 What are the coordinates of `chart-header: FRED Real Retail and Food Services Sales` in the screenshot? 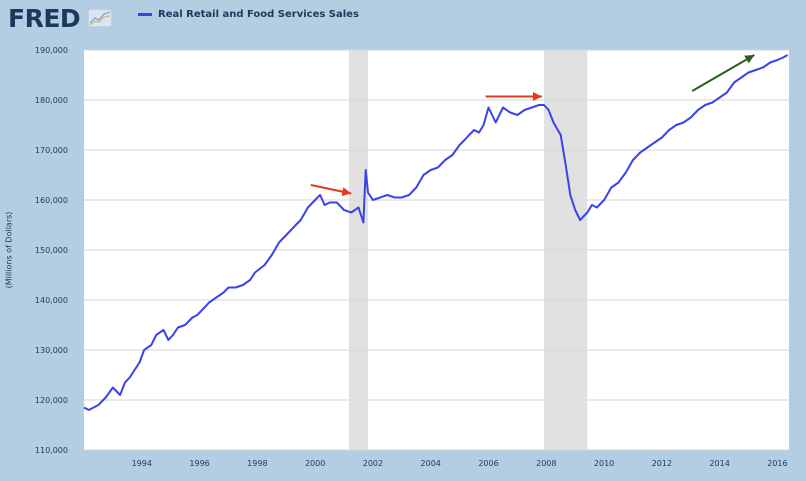 It's located at (403, 20).